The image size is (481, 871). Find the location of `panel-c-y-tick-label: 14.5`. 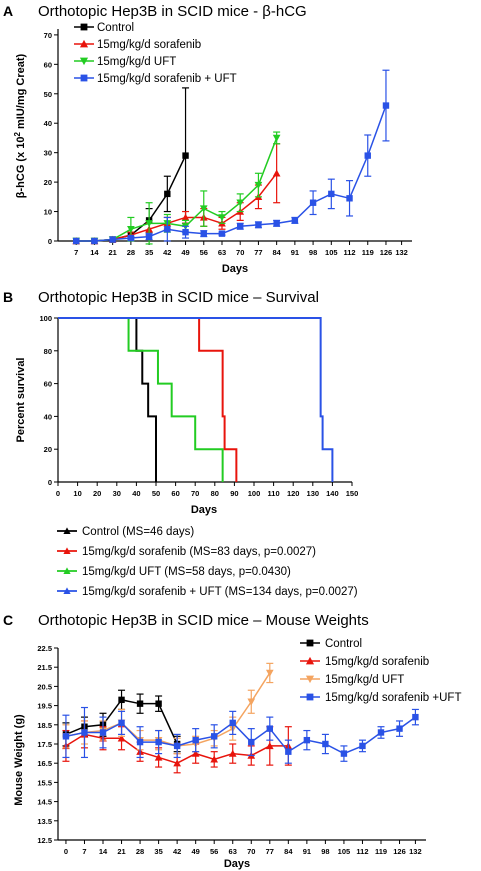

panel-c-y-tick-label: 14.5 is located at coordinates (44, 802).